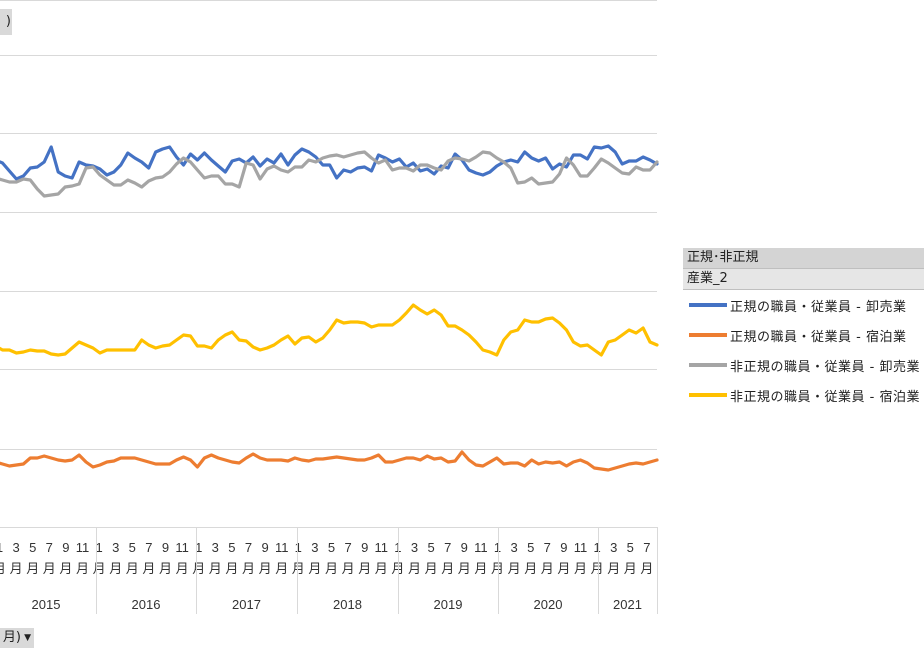 The image size is (924, 660). Describe the element at coordinates (27, 638) in the screenshot. I see `chevron-down-icon: ▼` at that location.